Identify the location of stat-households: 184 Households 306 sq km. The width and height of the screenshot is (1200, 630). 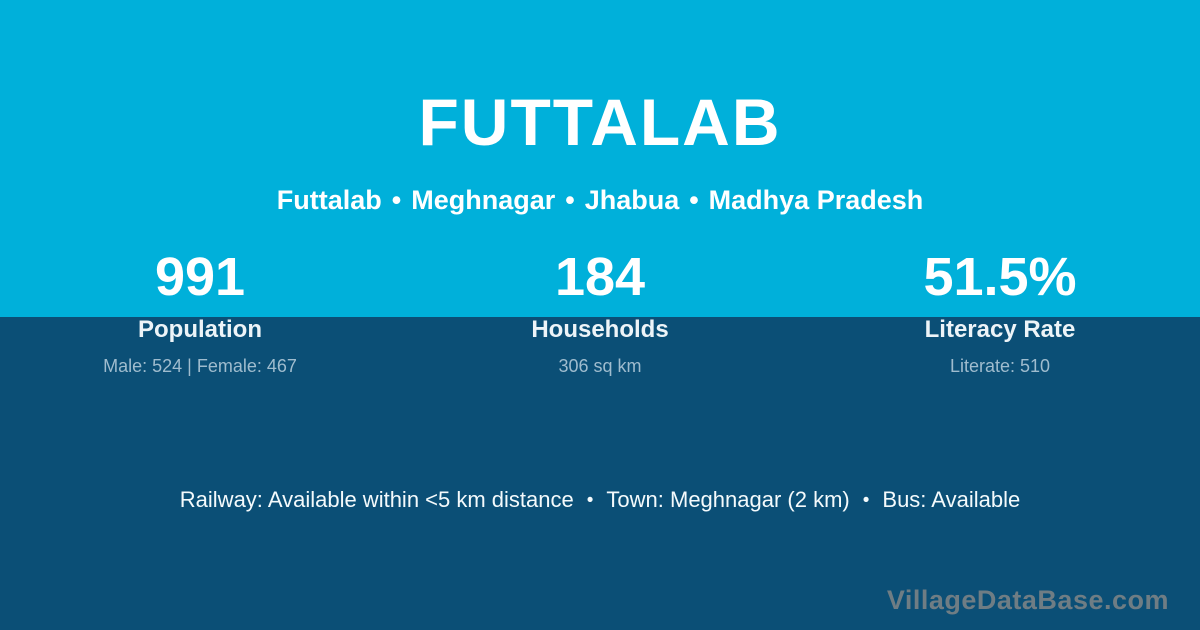
(600, 311).